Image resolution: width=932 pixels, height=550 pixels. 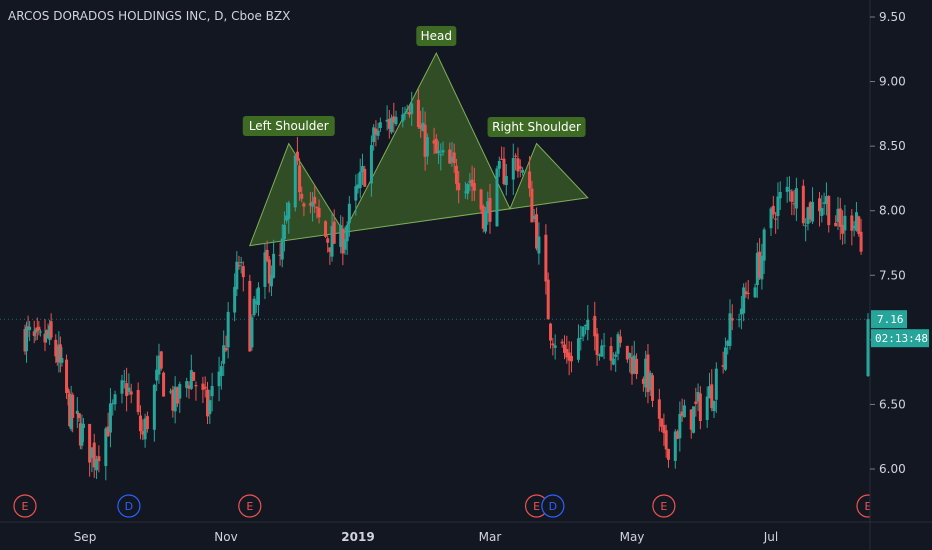 What do you see at coordinates (357, 537) in the screenshot?
I see `time-axis-label: 2019` at bounding box center [357, 537].